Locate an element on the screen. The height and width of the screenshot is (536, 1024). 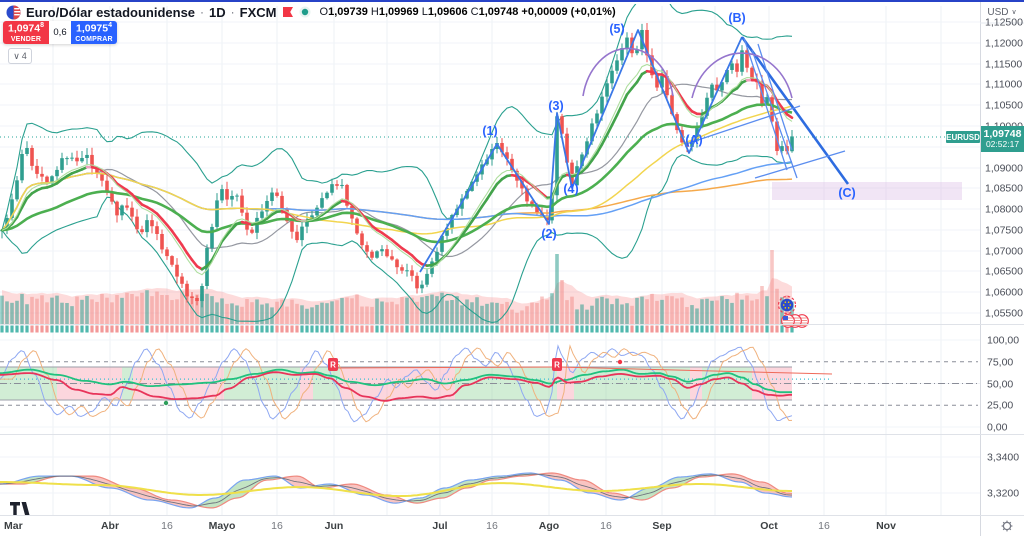
ribbon-yellow-line is located at coordinates (396, 489).